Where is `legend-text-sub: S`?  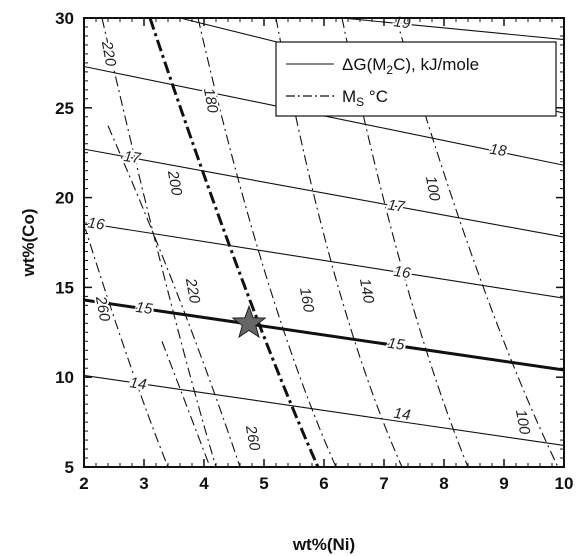
legend-text-sub: S is located at coordinates (360, 102).